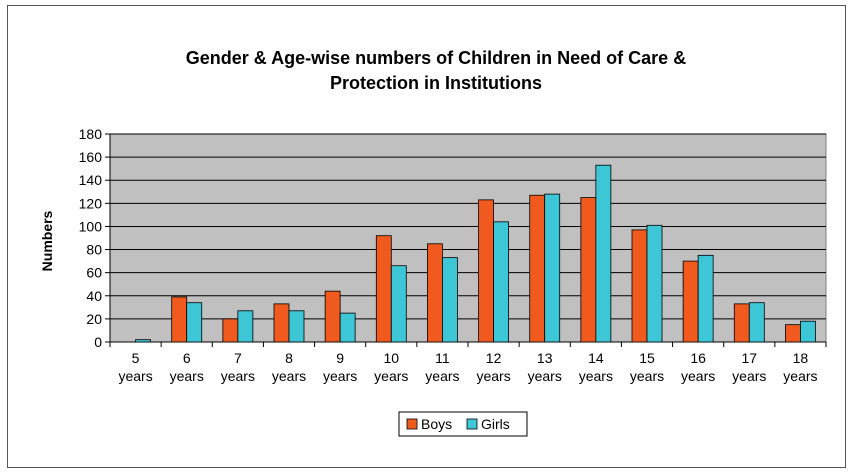 This screenshot has height=474, width=855. I want to click on y-tick-label: 160, so click(91, 157).